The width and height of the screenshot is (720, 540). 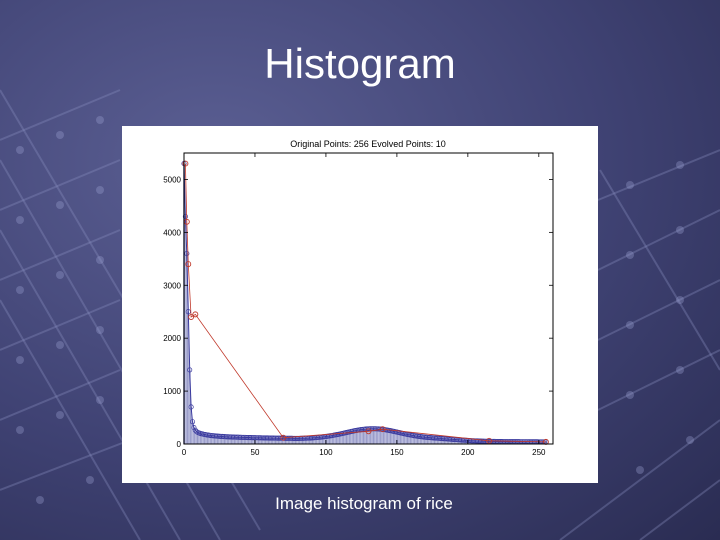 I want to click on x-tick-label: 150, so click(x=397, y=452).